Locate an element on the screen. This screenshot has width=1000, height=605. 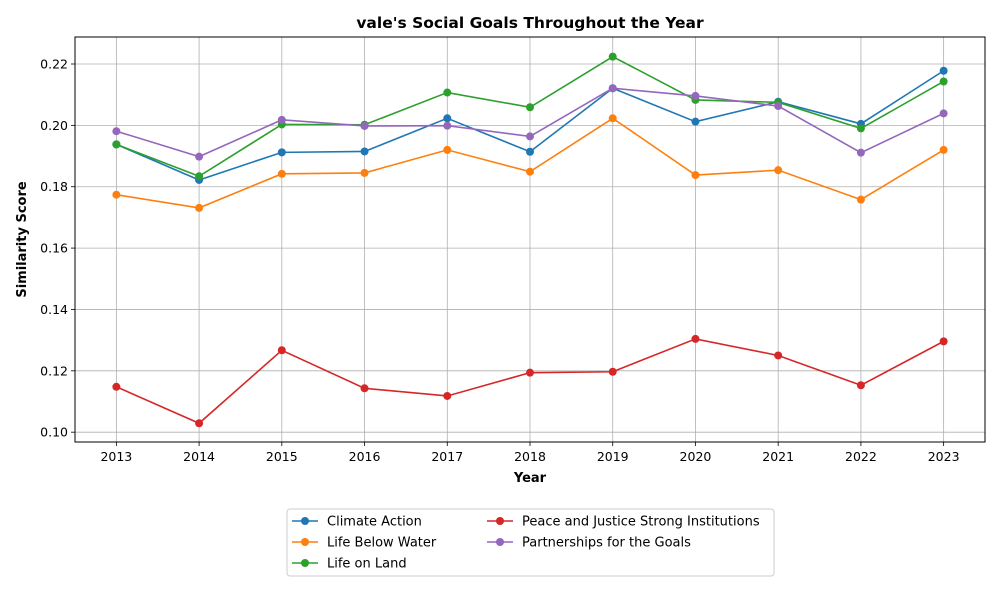
y-axis: 0.10 0.12 0.14 0.16 0.18 0.20 0.22 is located at coordinates (57, 248).